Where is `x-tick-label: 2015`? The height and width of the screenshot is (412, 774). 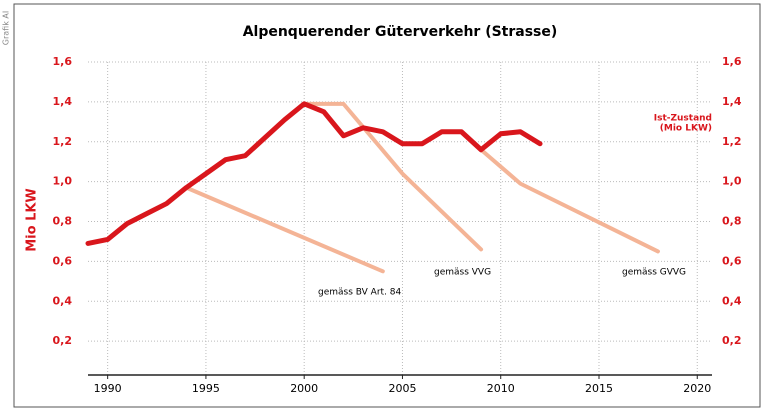 x-tick-label: 2015 is located at coordinates (599, 388).